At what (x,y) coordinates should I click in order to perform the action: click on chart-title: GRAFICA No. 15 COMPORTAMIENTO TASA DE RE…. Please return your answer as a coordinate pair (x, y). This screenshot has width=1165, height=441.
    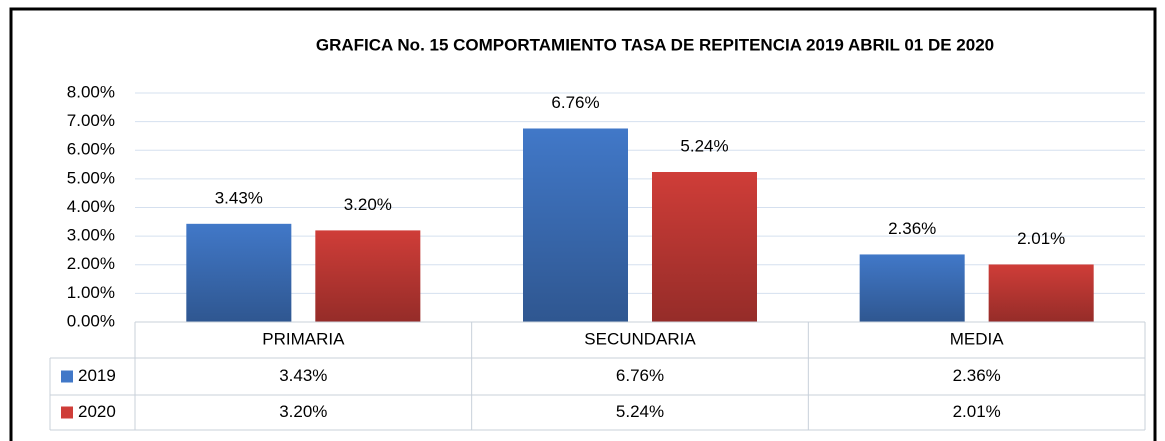
    Looking at the image, I should click on (655, 44).